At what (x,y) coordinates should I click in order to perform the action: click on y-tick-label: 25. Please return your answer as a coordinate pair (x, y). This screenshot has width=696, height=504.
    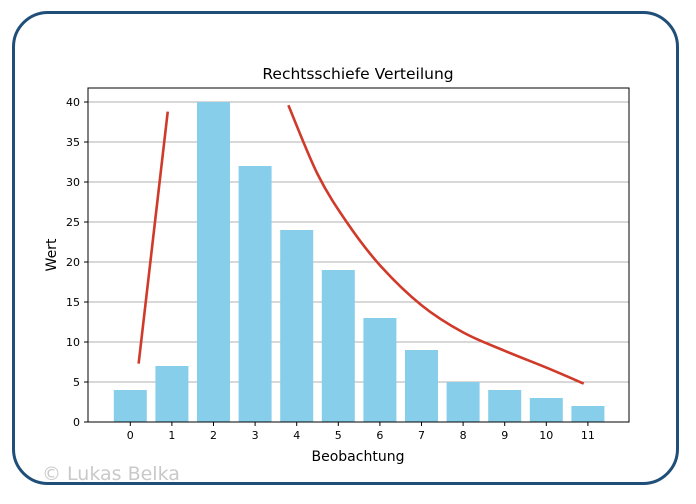
    Looking at the image, I should click on (73, 222).